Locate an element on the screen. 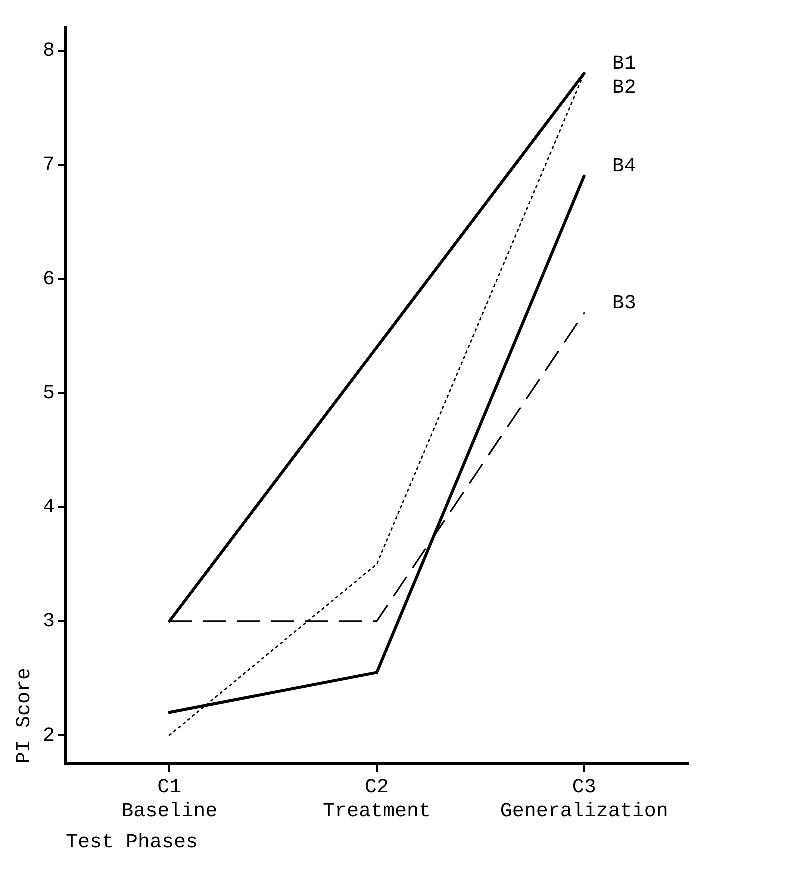 This screenshot has height=873, width=812. y-axis-title: PI Score is located at coordinates (24, 716).